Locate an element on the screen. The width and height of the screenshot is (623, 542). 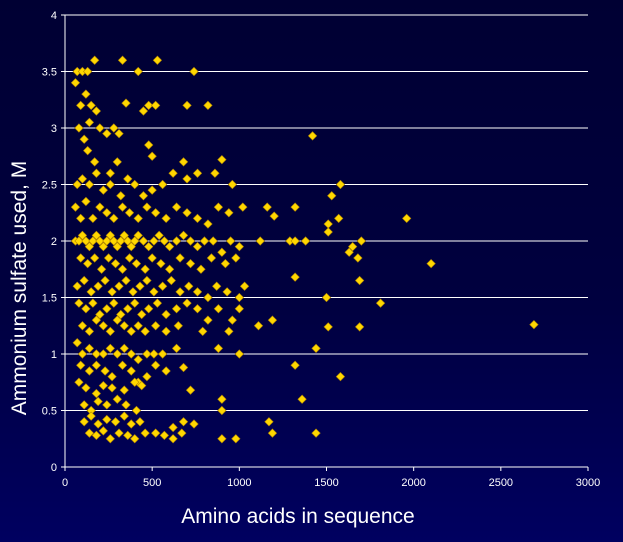
y-axis-title: Ammonium sulfate used, M is located at coordinates (19, 288).